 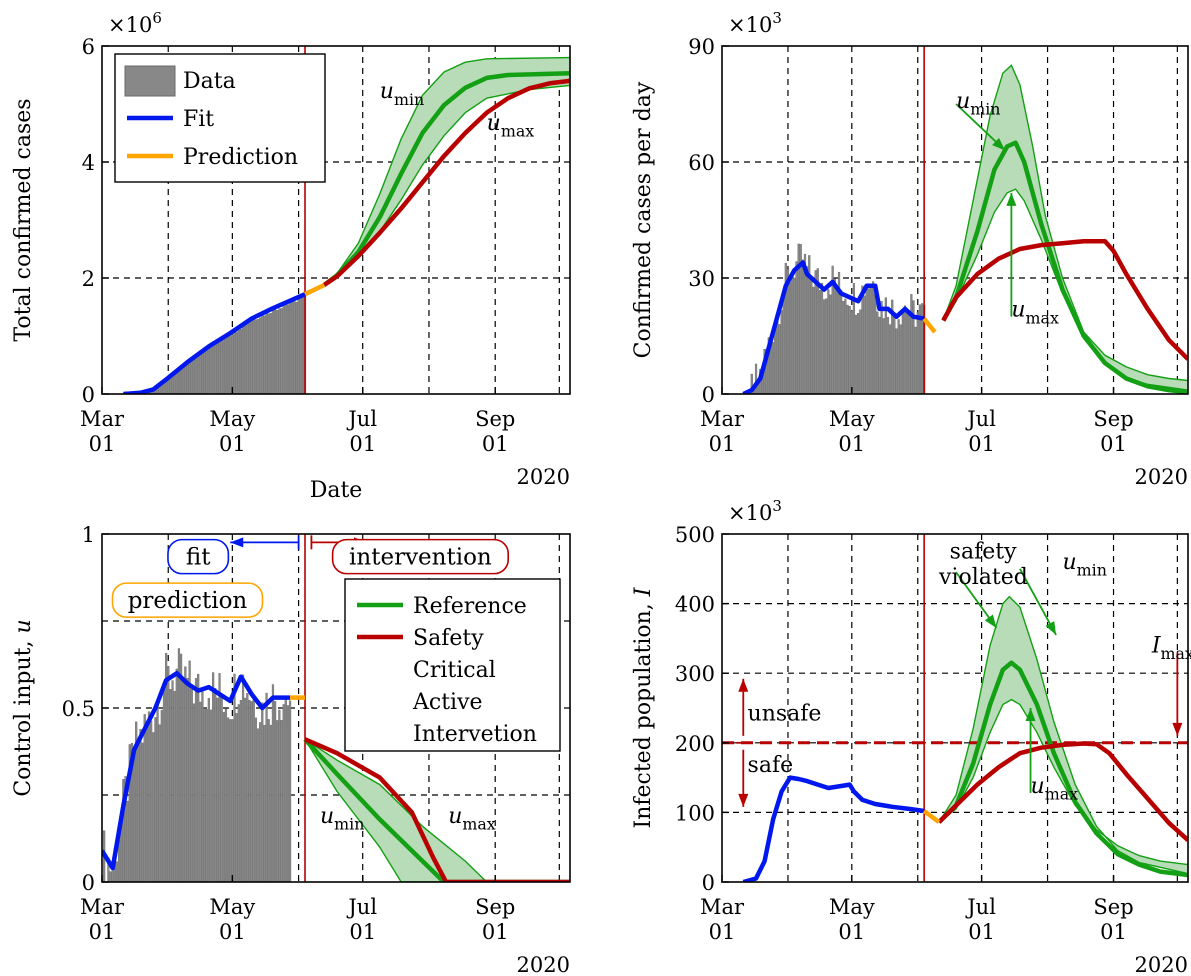 What do you see at coordinates (1113, 907) in the screenshot?
I see `x-tick-label-month: Sep` at bounding box center [1113, 907].